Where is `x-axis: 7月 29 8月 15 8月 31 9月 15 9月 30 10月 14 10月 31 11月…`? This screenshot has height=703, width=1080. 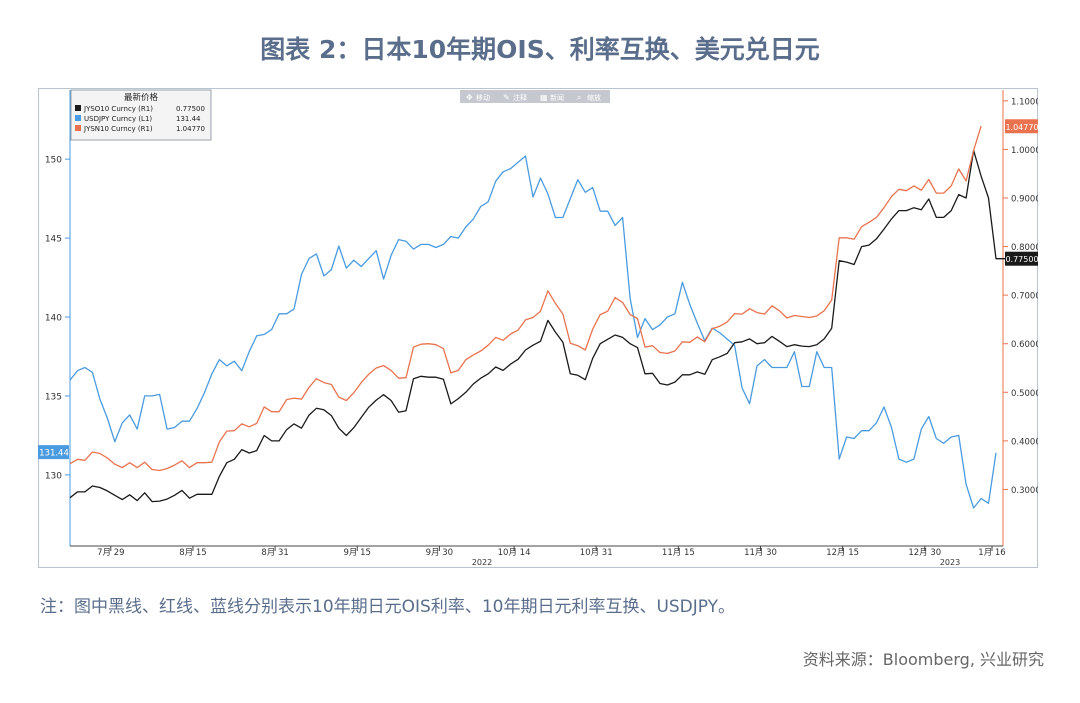
x-axis: 7月 29 8月 15 8月 31 9月 15 9月 30 10月 14 10月 31 11月… is located at coordinates (538, 556).